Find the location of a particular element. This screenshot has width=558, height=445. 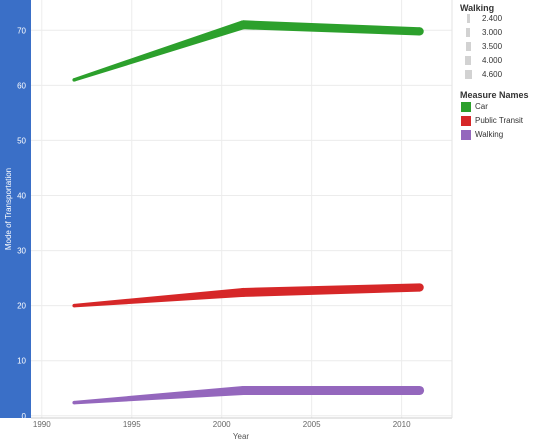

x-tick-label: 2010 is located at coordinates (402, 424).